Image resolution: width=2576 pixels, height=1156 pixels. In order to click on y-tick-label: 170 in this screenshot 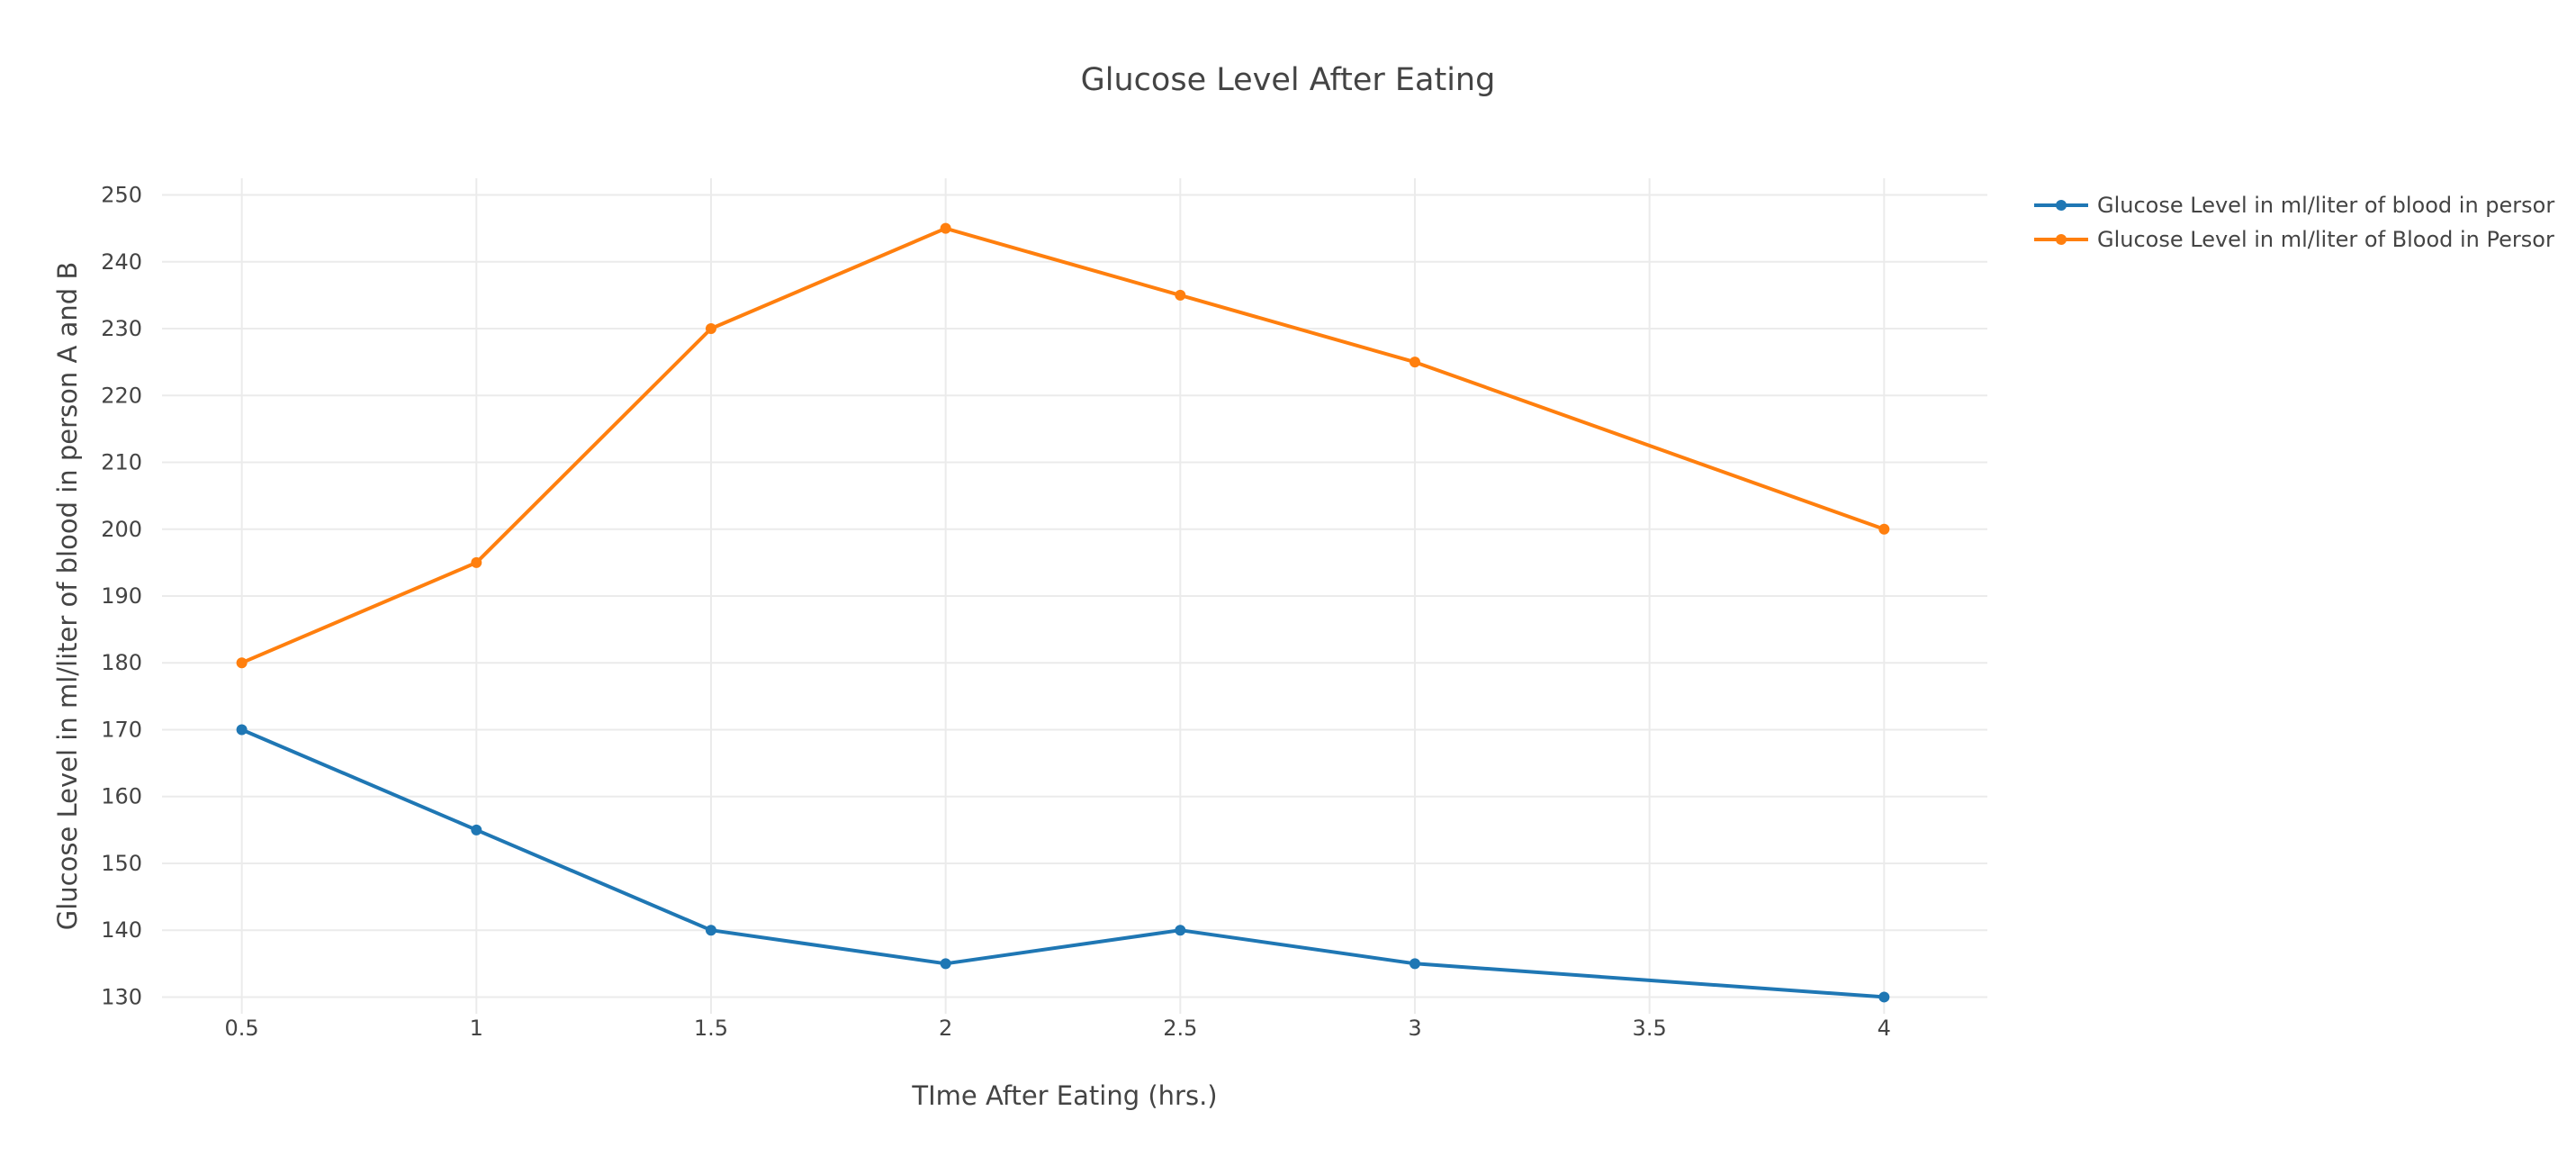, I will do `click(121, 729)`.